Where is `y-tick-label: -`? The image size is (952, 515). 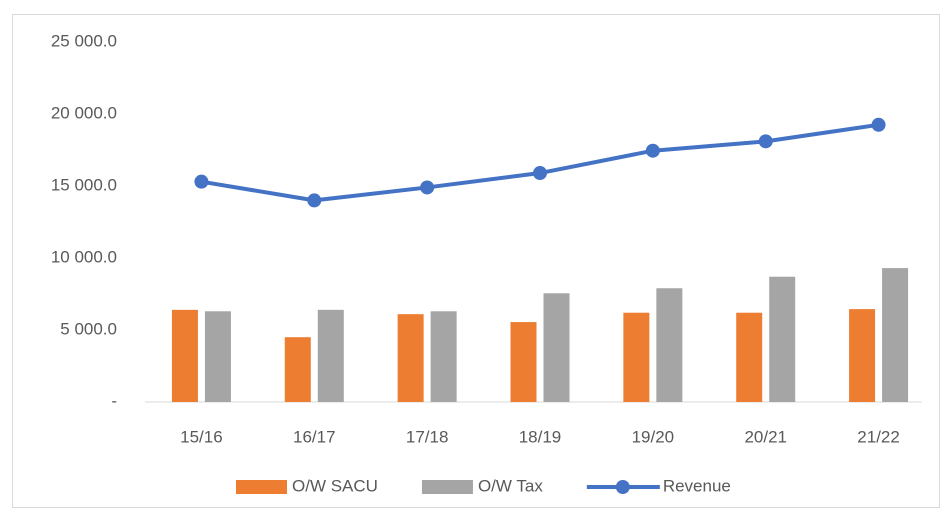 y-tick-label: - is located at coordinates (114, 400).